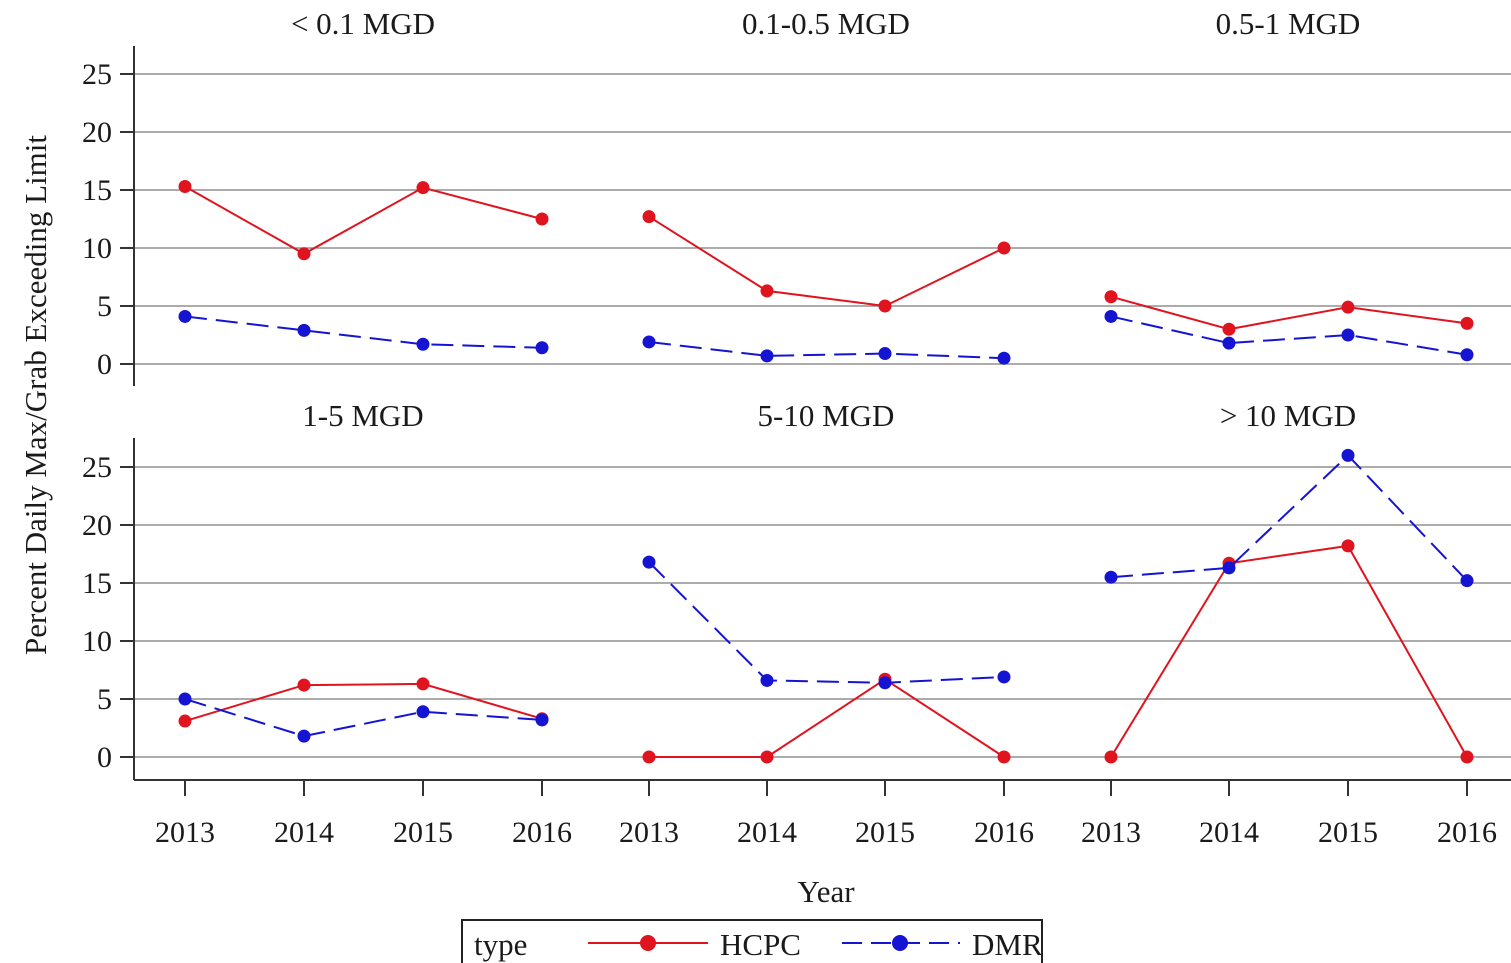  Describe the element at coordinates (900, 943) in the screenshot. I see `legend-marker-dmr` at that location.